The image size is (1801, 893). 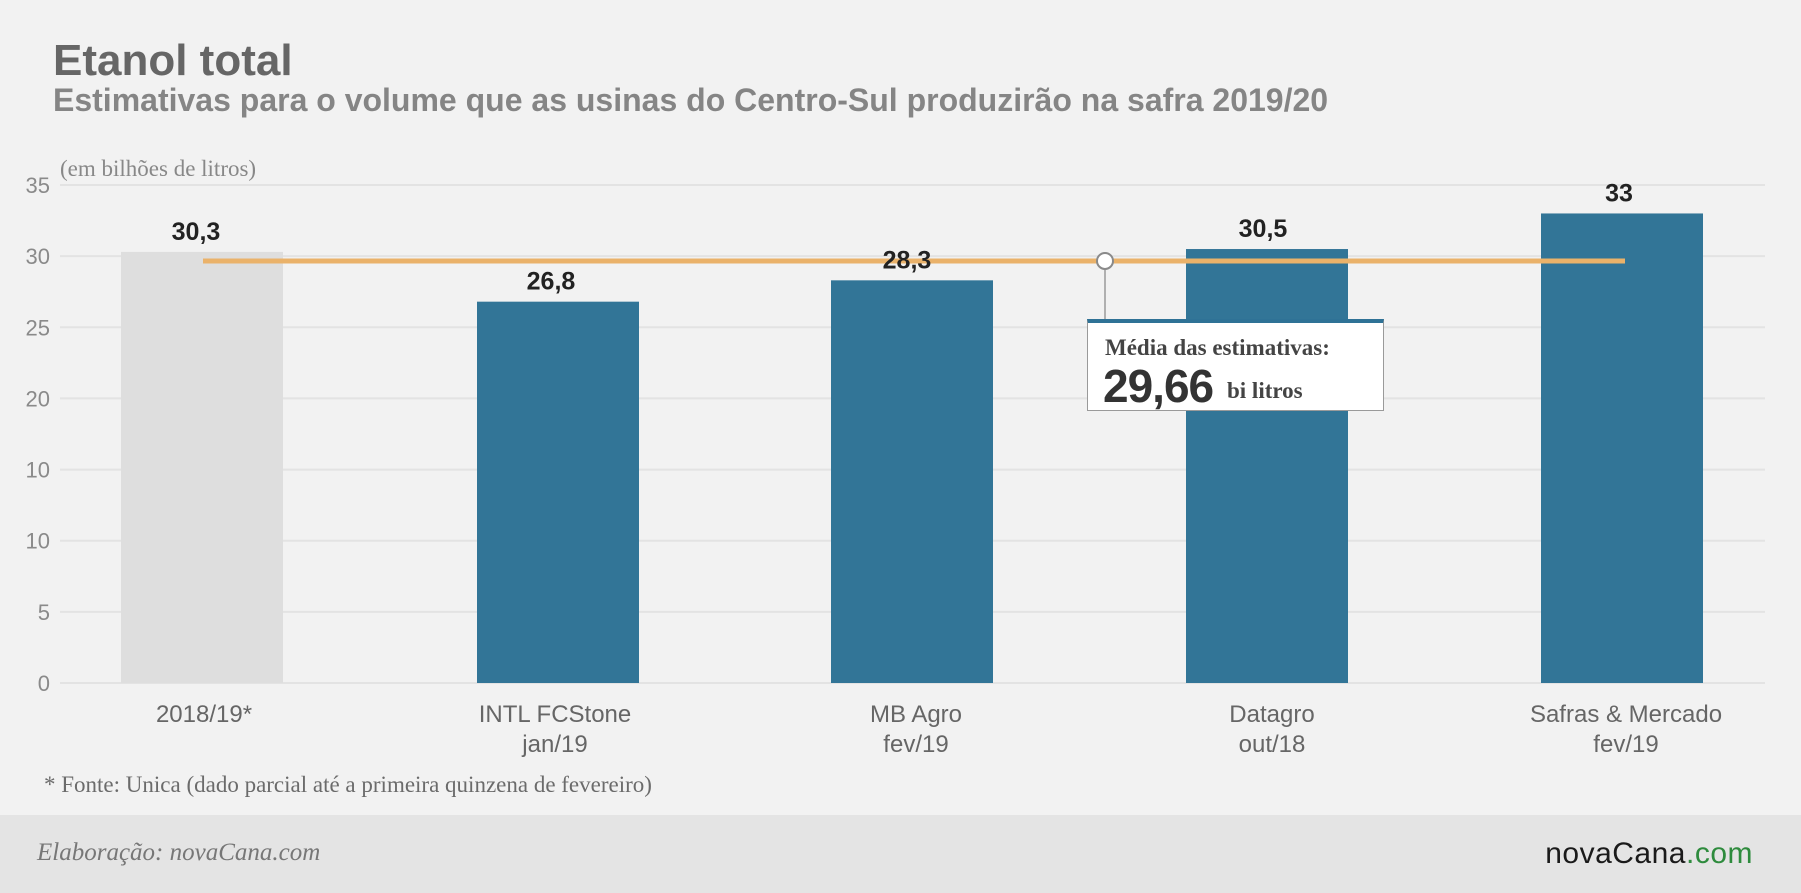 I want to click on value-label: 26,8, so click(x=551, y=282).